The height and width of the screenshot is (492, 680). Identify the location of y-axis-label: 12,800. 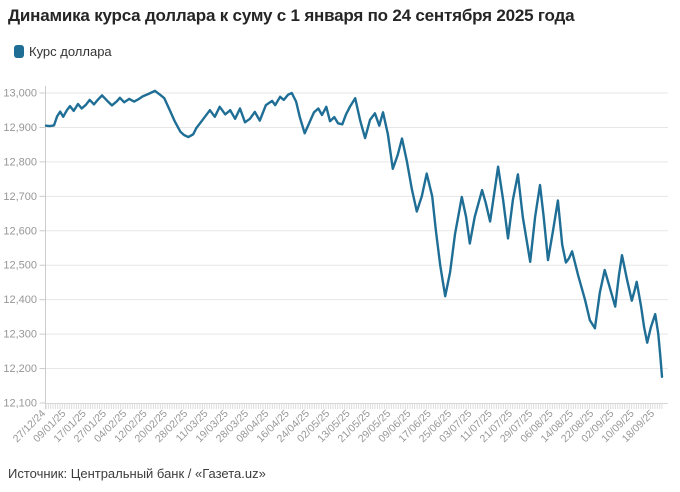
(20, 162).